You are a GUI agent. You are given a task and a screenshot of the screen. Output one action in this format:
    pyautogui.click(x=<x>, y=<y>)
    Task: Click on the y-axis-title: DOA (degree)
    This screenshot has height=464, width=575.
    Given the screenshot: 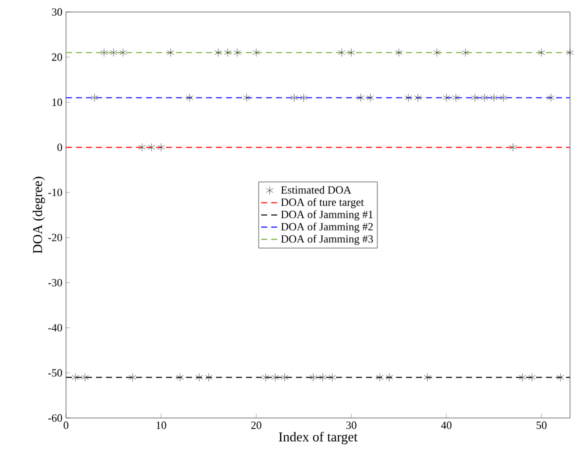 What is the action you would take?
    pyautogui.click(x=38, y=215)
    